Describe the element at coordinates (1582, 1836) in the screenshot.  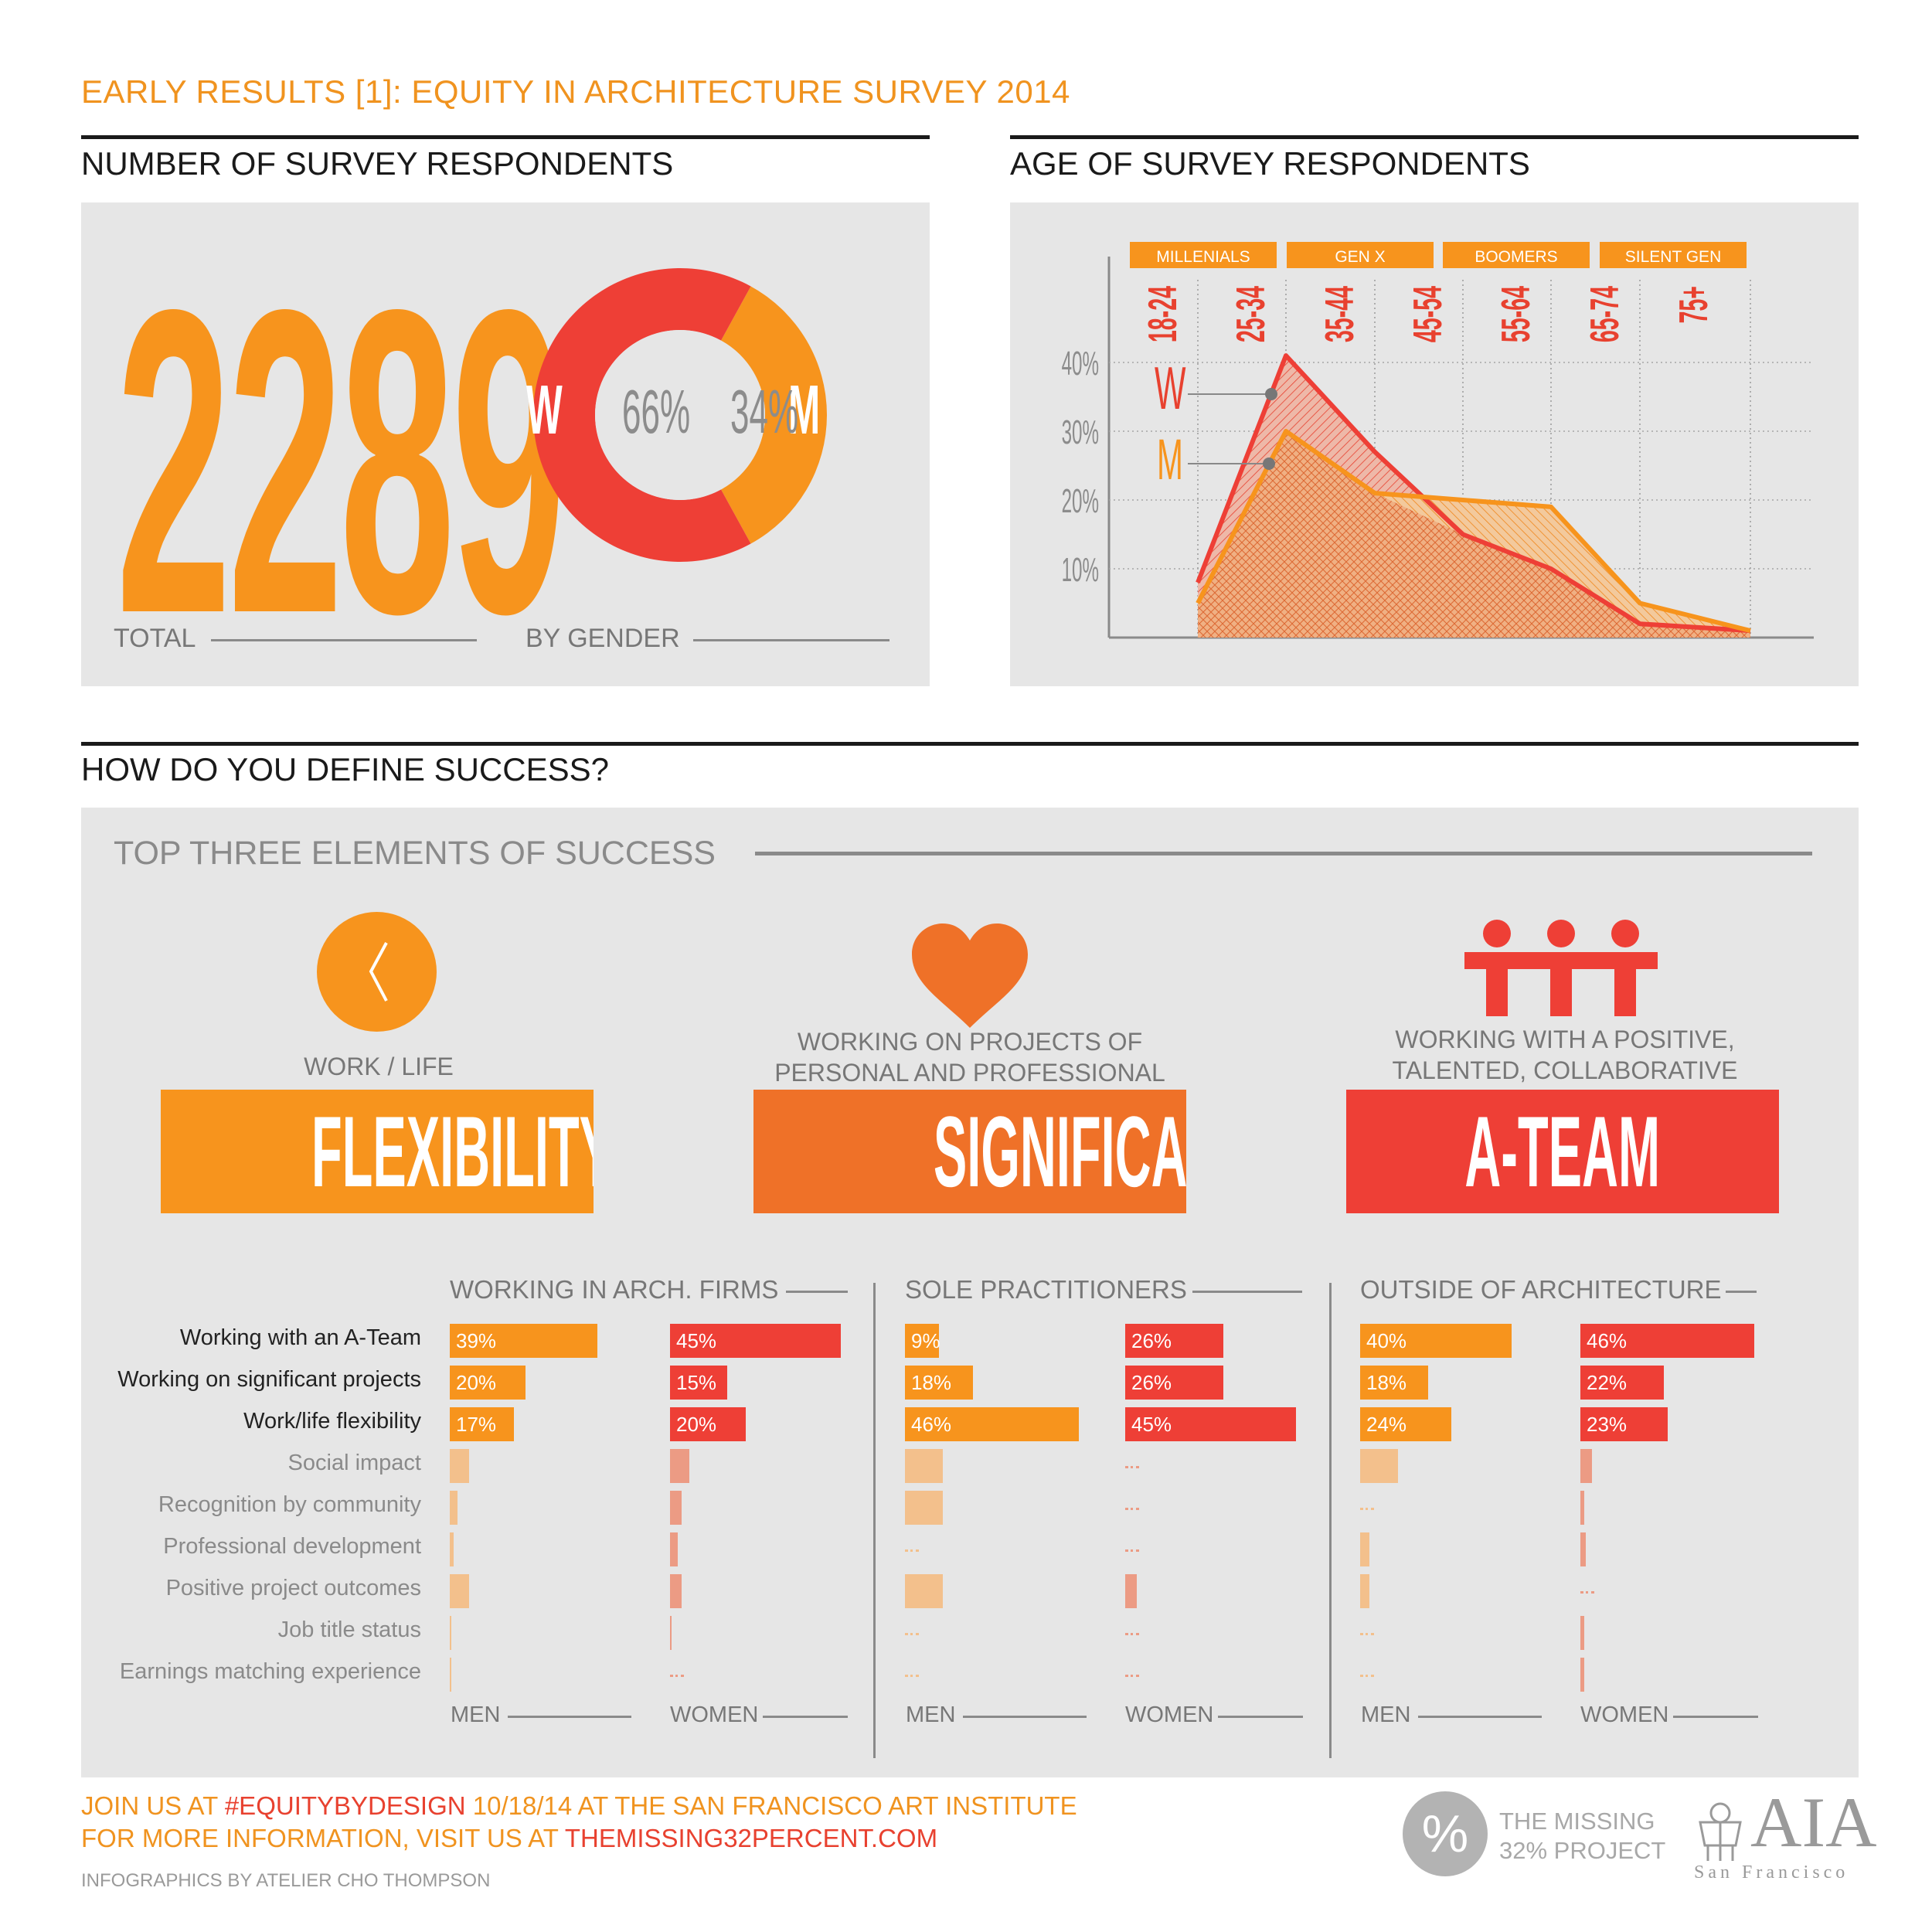
I see `missing-project-logo-text: THE MISSING 32% PROJECT` at that location.